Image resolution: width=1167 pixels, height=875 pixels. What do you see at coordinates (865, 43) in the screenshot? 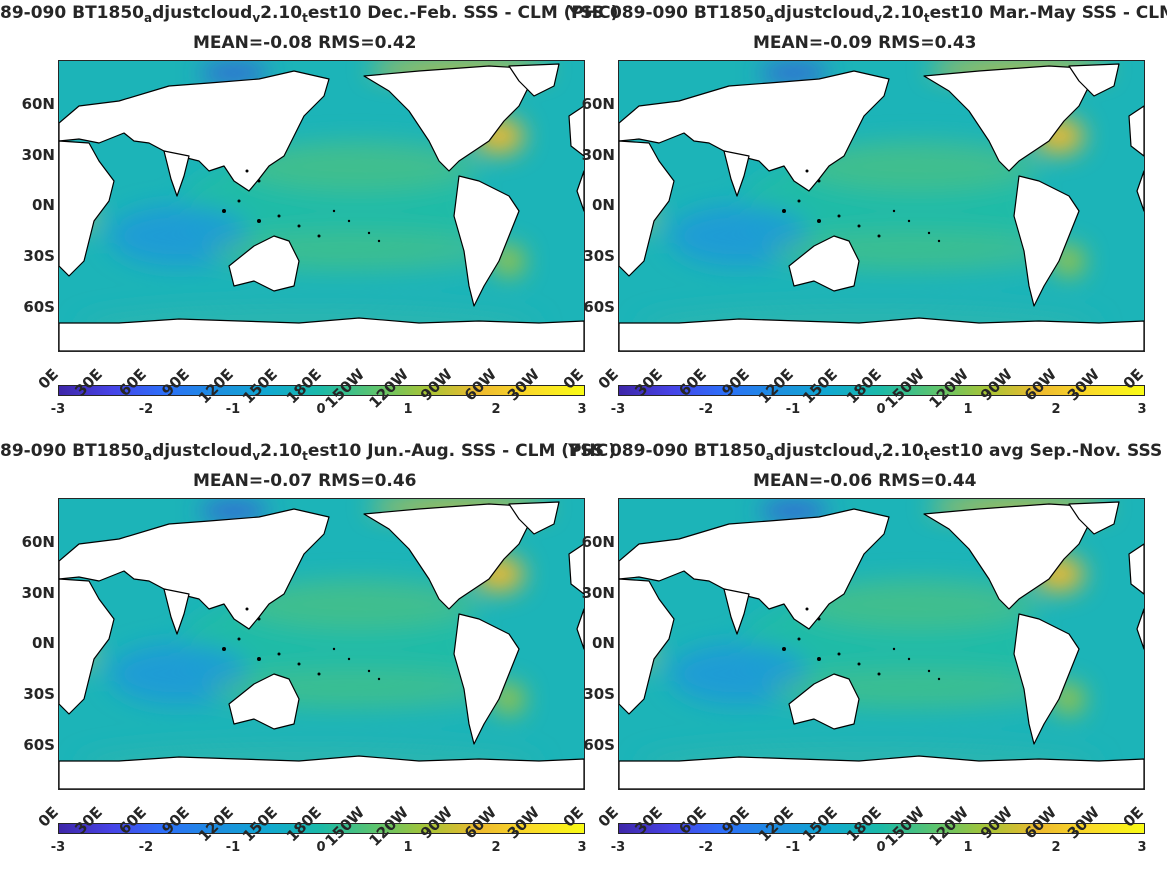
I see `panel-stats: MEAN=-0.09 RMS=0.43` at bounding box center [865, 43].